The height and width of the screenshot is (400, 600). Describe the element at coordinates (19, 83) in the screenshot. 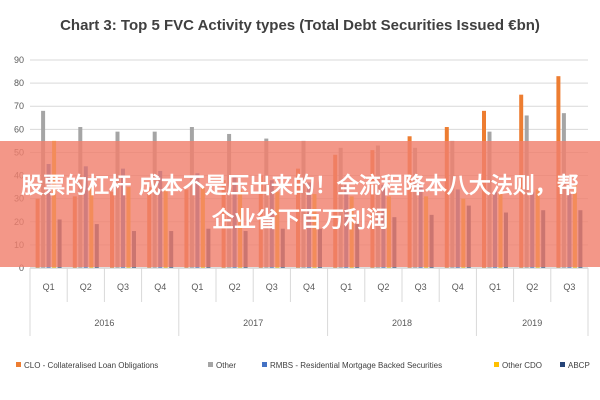

I see `y-tick-label: 80` at that location.